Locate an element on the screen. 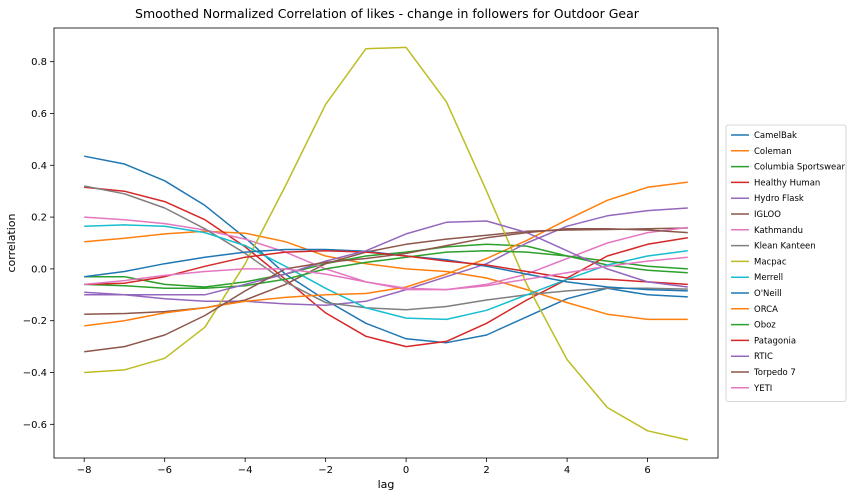 This screenshot has height=496, width=853. legend-label: Macpac is located at coordinates (770, 262).